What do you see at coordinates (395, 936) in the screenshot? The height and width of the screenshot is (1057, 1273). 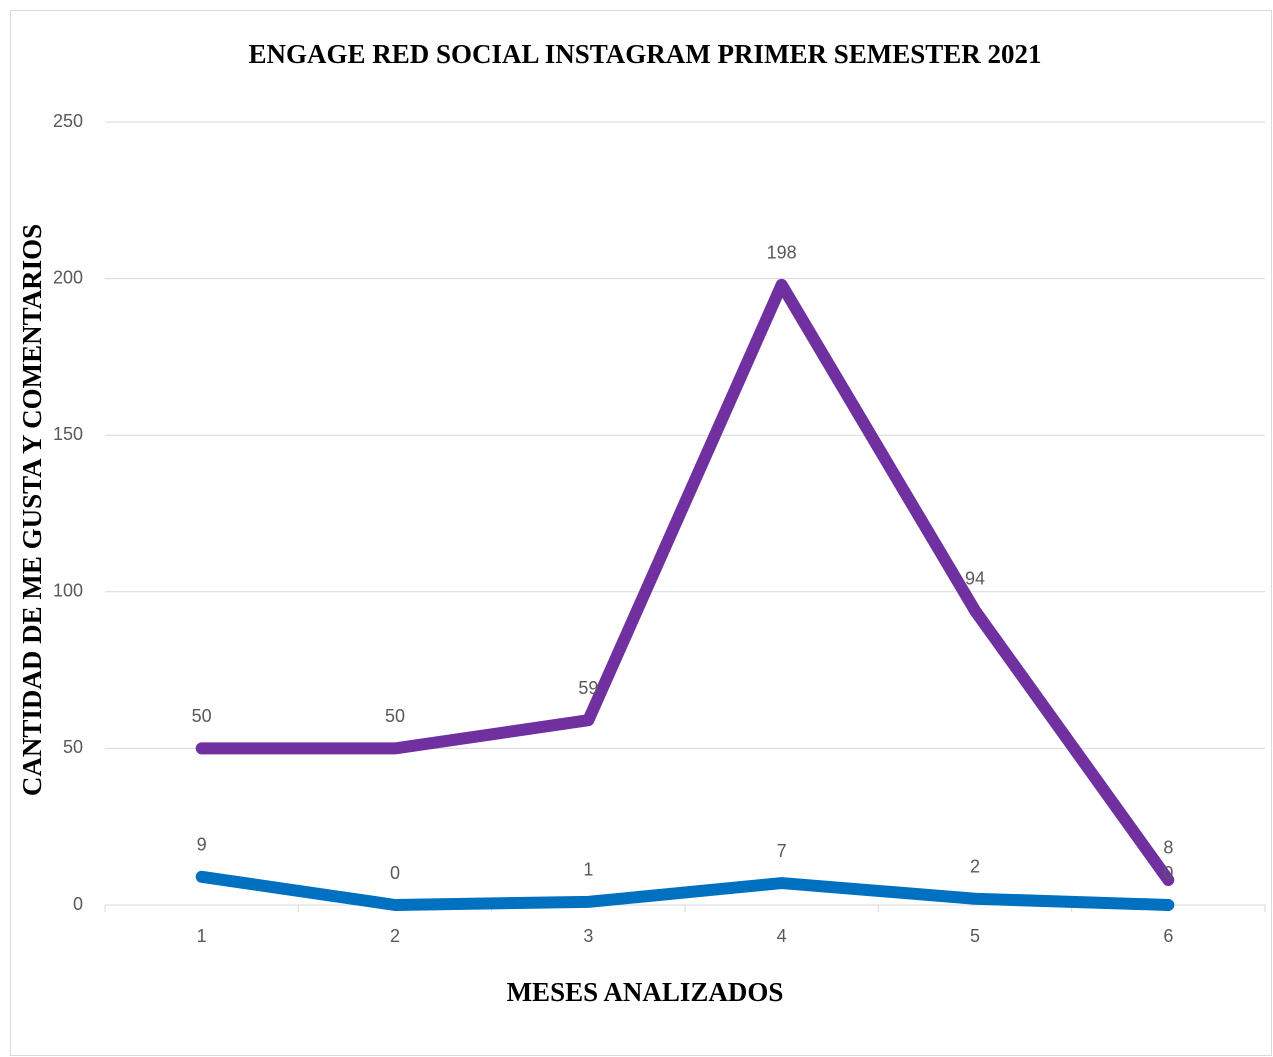 I see `x-tick-label: 2` at bounding box center [395, 936].